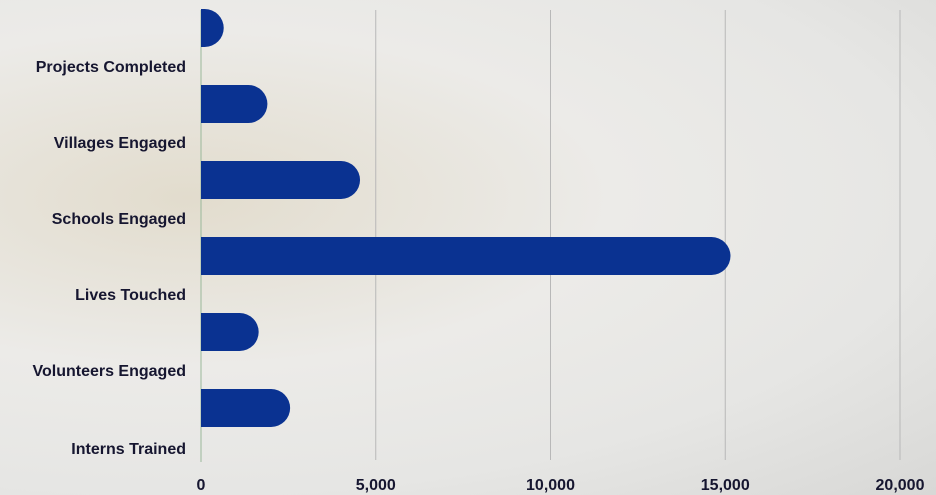 Image resolution: width=936 pixels, height=495 pixels. What do you see at coordinates (128, 449) in the screenshot?
I see `y-tick-label: Interns Trained` at bounding box center [128, 449].